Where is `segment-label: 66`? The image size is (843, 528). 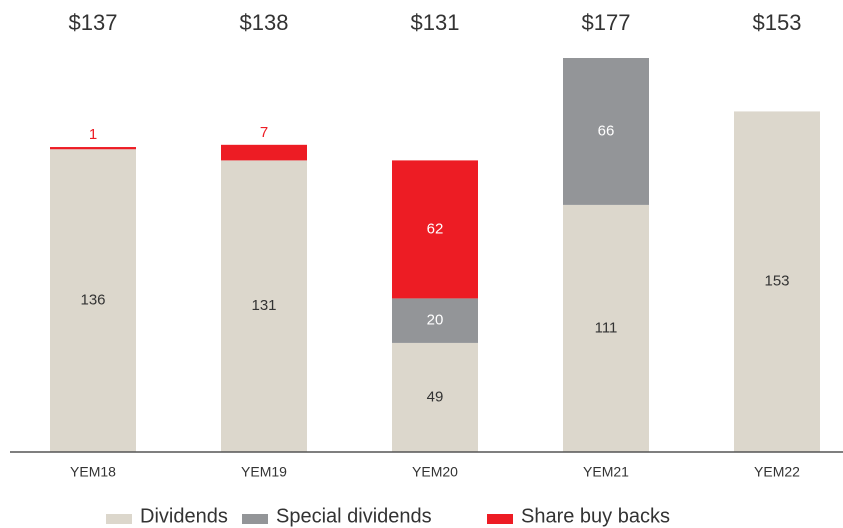 segment-label: 66 is located at coordinates (606, 130).